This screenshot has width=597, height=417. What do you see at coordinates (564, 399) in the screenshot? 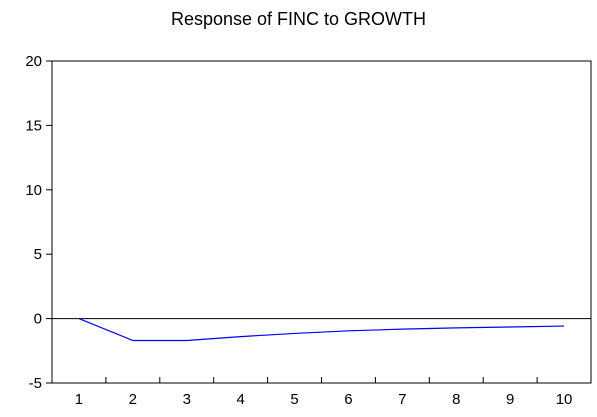
I see `x-tick-label: 10` at bounding box center [564, 399].